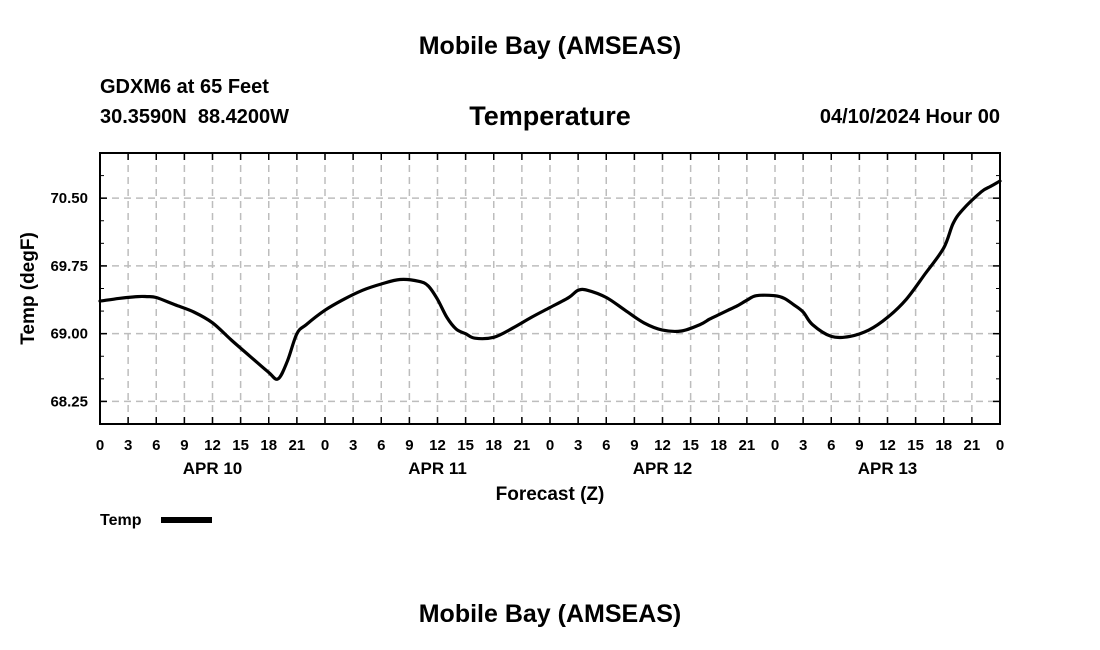 This screenshot has height=650, width=1100. What do you see at coordinates (437, 468) in the screenshot?
I see `x-day-label: APR 11` at bounding box center [437, 468].